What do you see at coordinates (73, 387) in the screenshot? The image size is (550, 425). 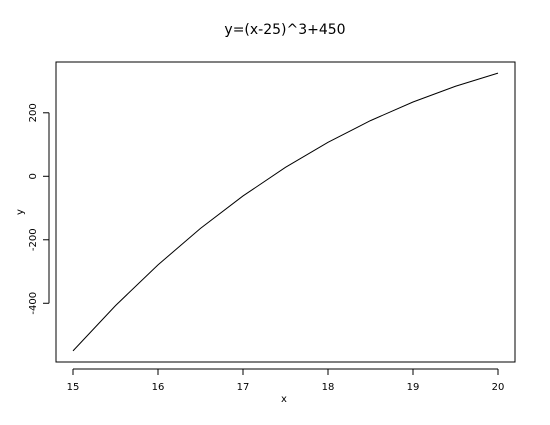 I see `x-tick-label: 15` at bounding box center [73, 387].